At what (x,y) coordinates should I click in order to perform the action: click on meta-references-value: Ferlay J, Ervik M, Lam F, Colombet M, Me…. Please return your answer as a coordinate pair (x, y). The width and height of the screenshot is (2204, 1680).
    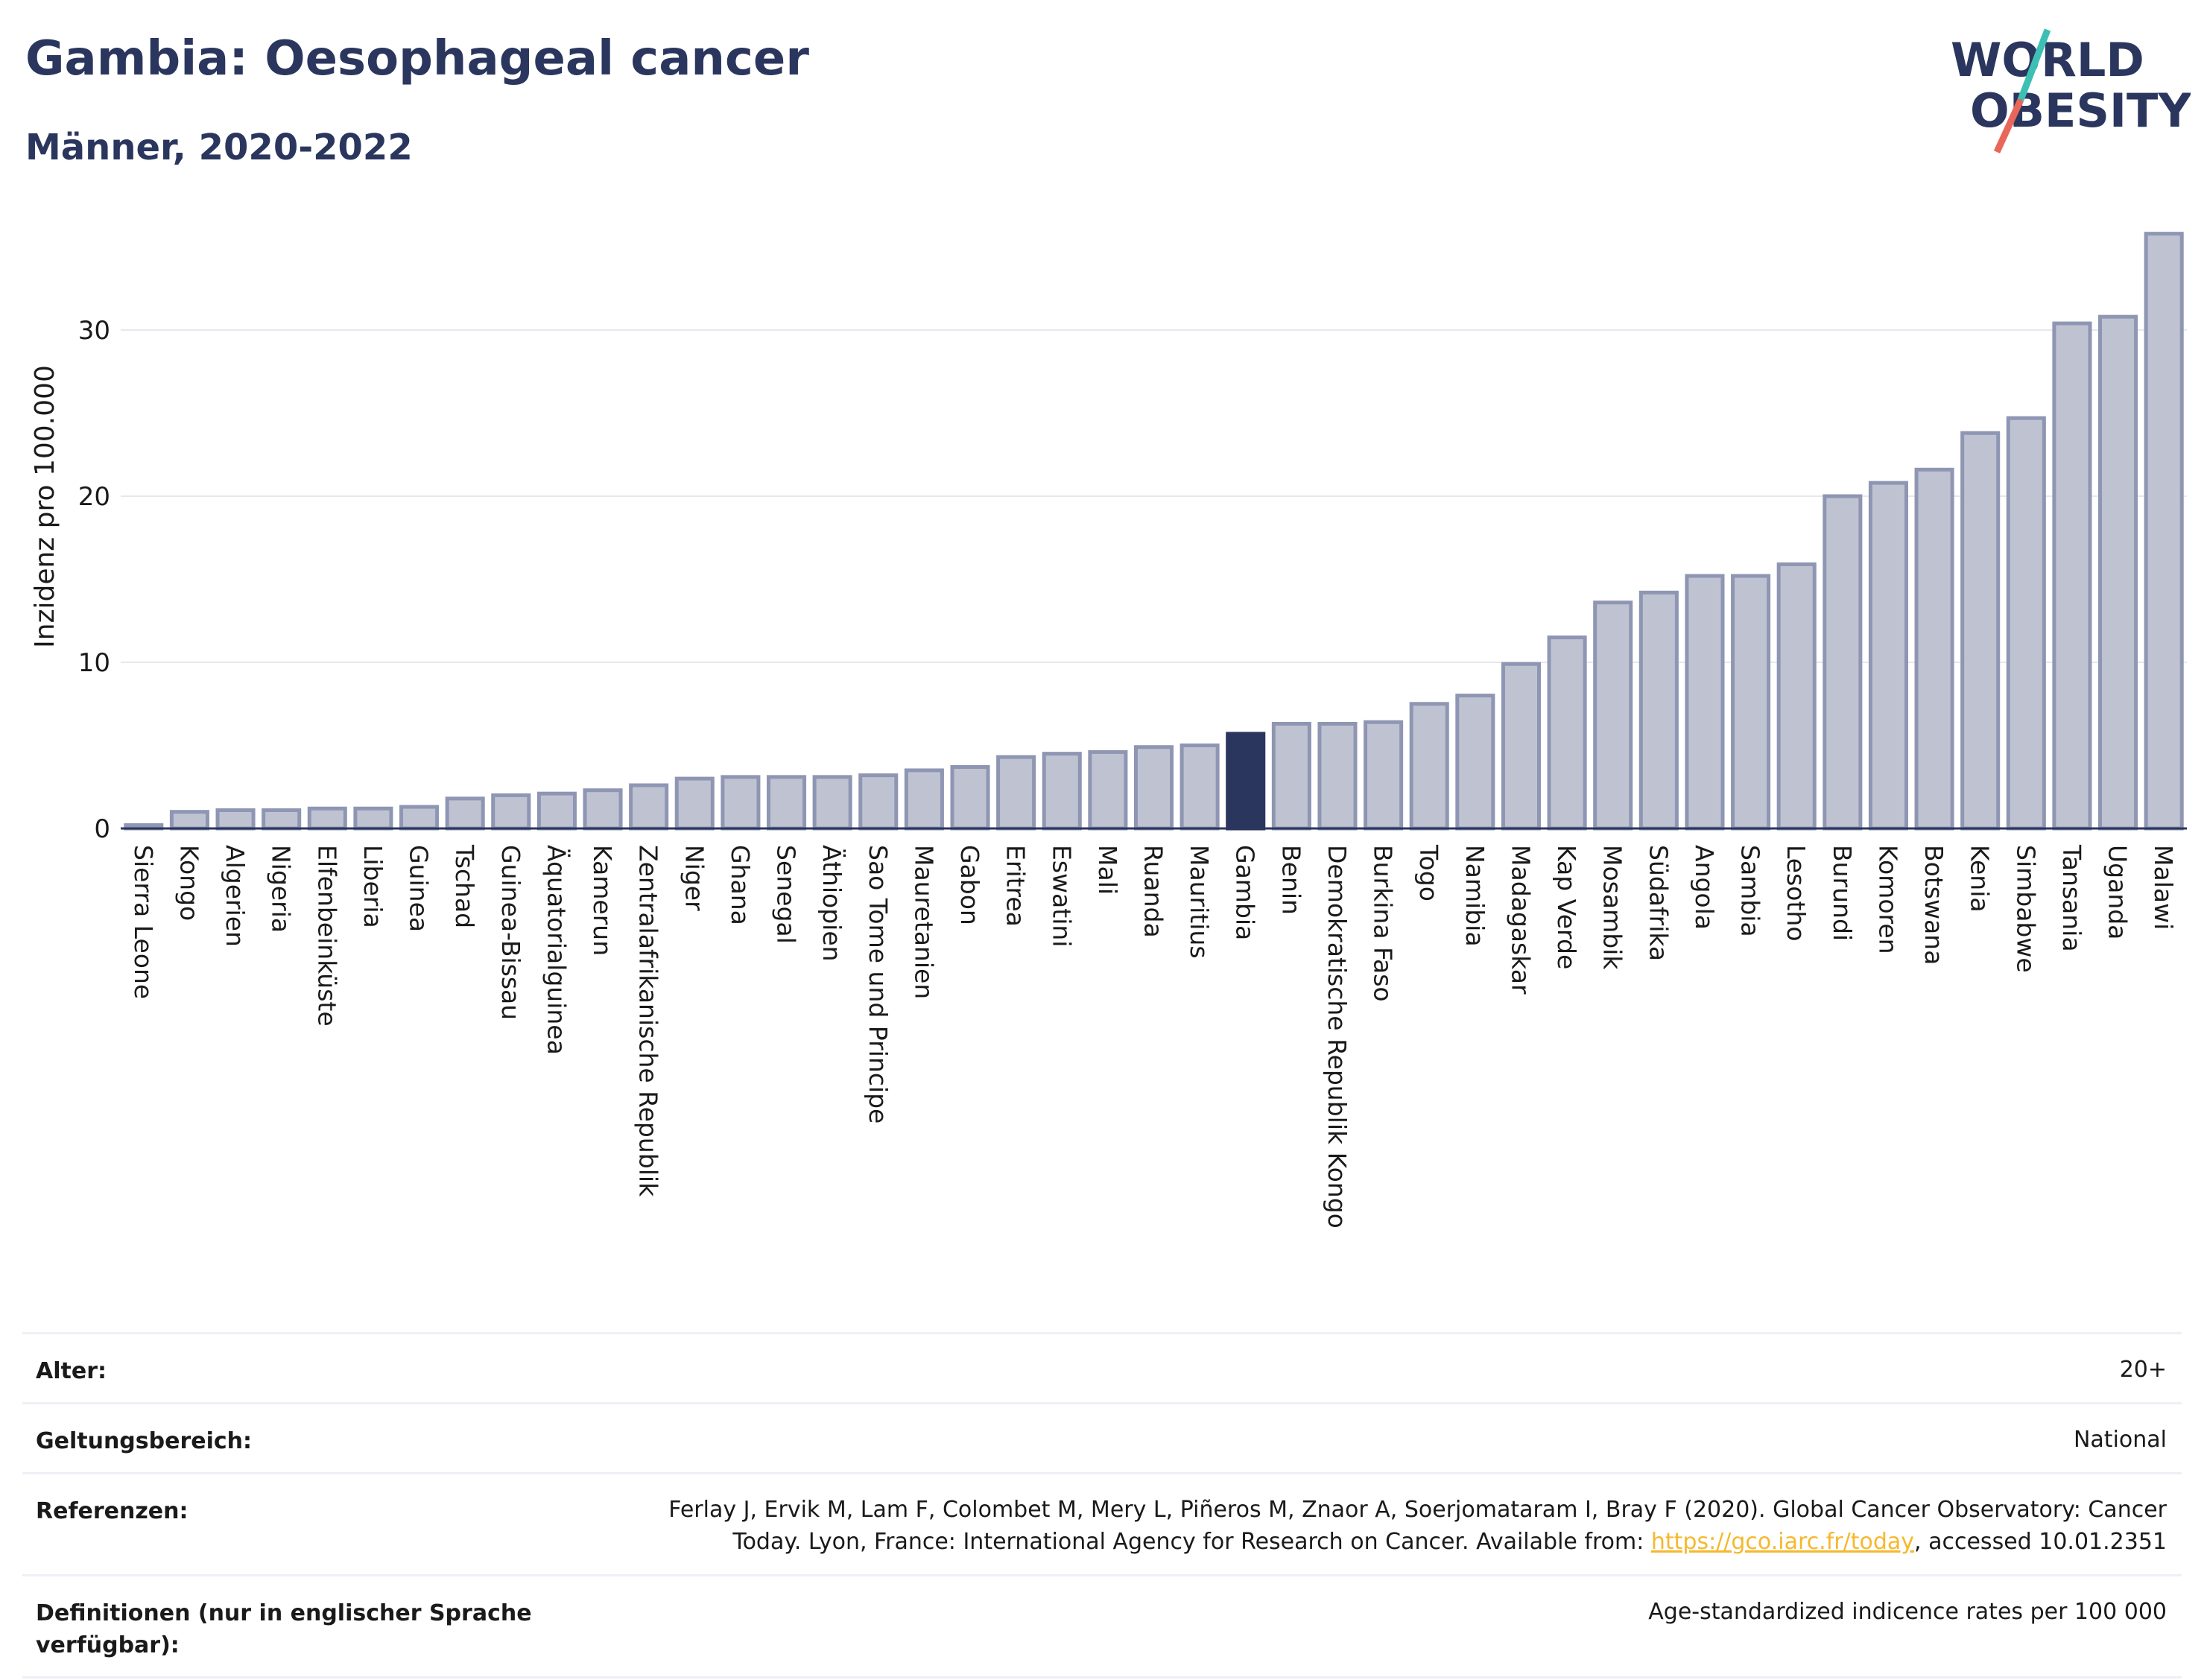
    Looking at the image, I should click on (1385, 1526).